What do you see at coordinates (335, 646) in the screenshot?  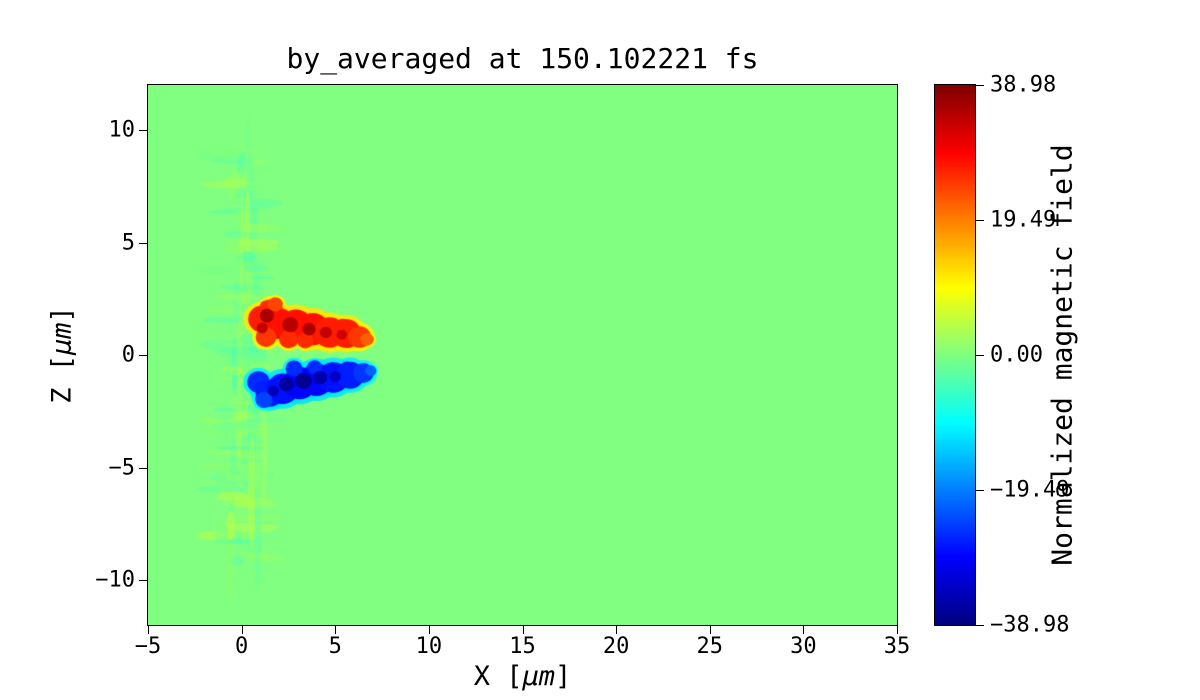 I see `x-tick-label: 5` at bounding box center [335, 646].